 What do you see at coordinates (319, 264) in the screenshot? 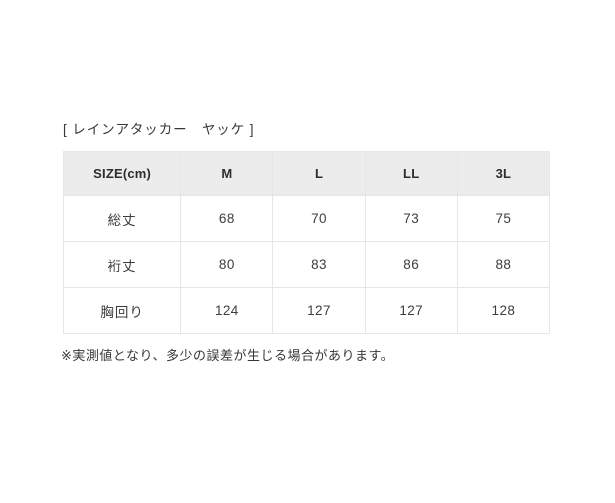
I see `cell-sleeve-length-l: 83` at bounding box center [319, 264].